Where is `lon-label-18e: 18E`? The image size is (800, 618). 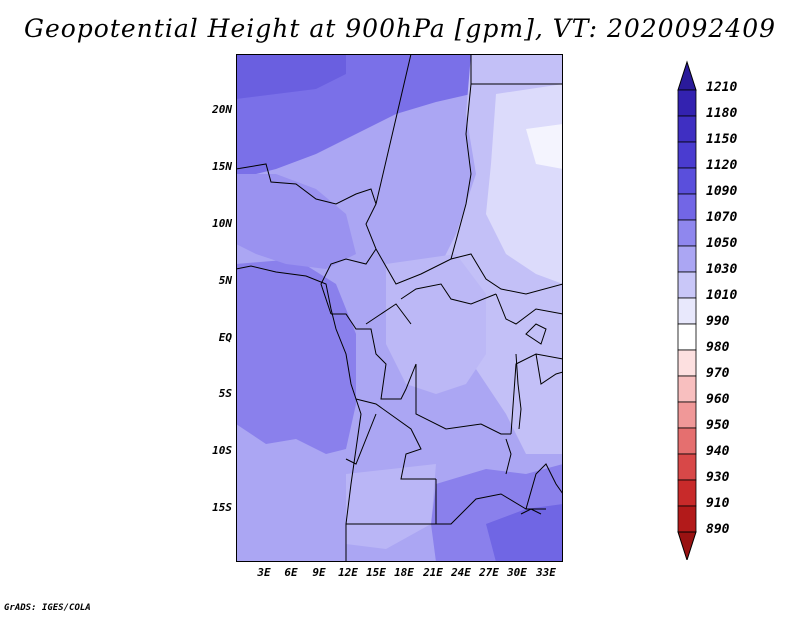
lon-label-18e: 18E is located at coordinates (404, 572).